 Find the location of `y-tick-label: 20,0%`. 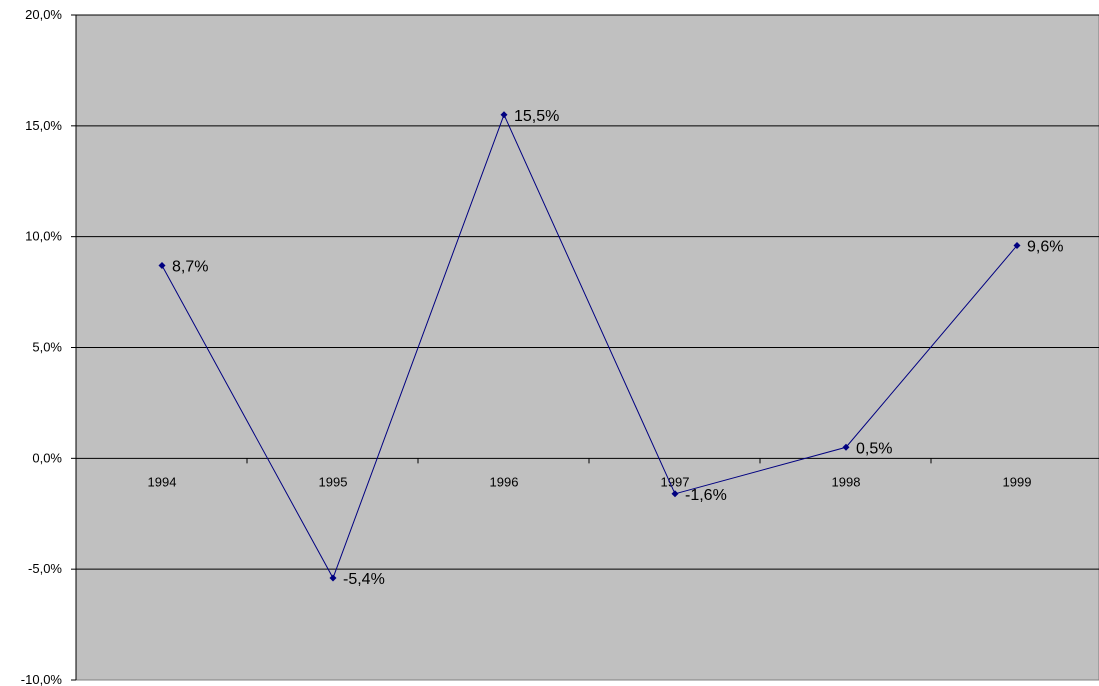

y-tick-label: 20,0% is located at coordinates (43, 14).